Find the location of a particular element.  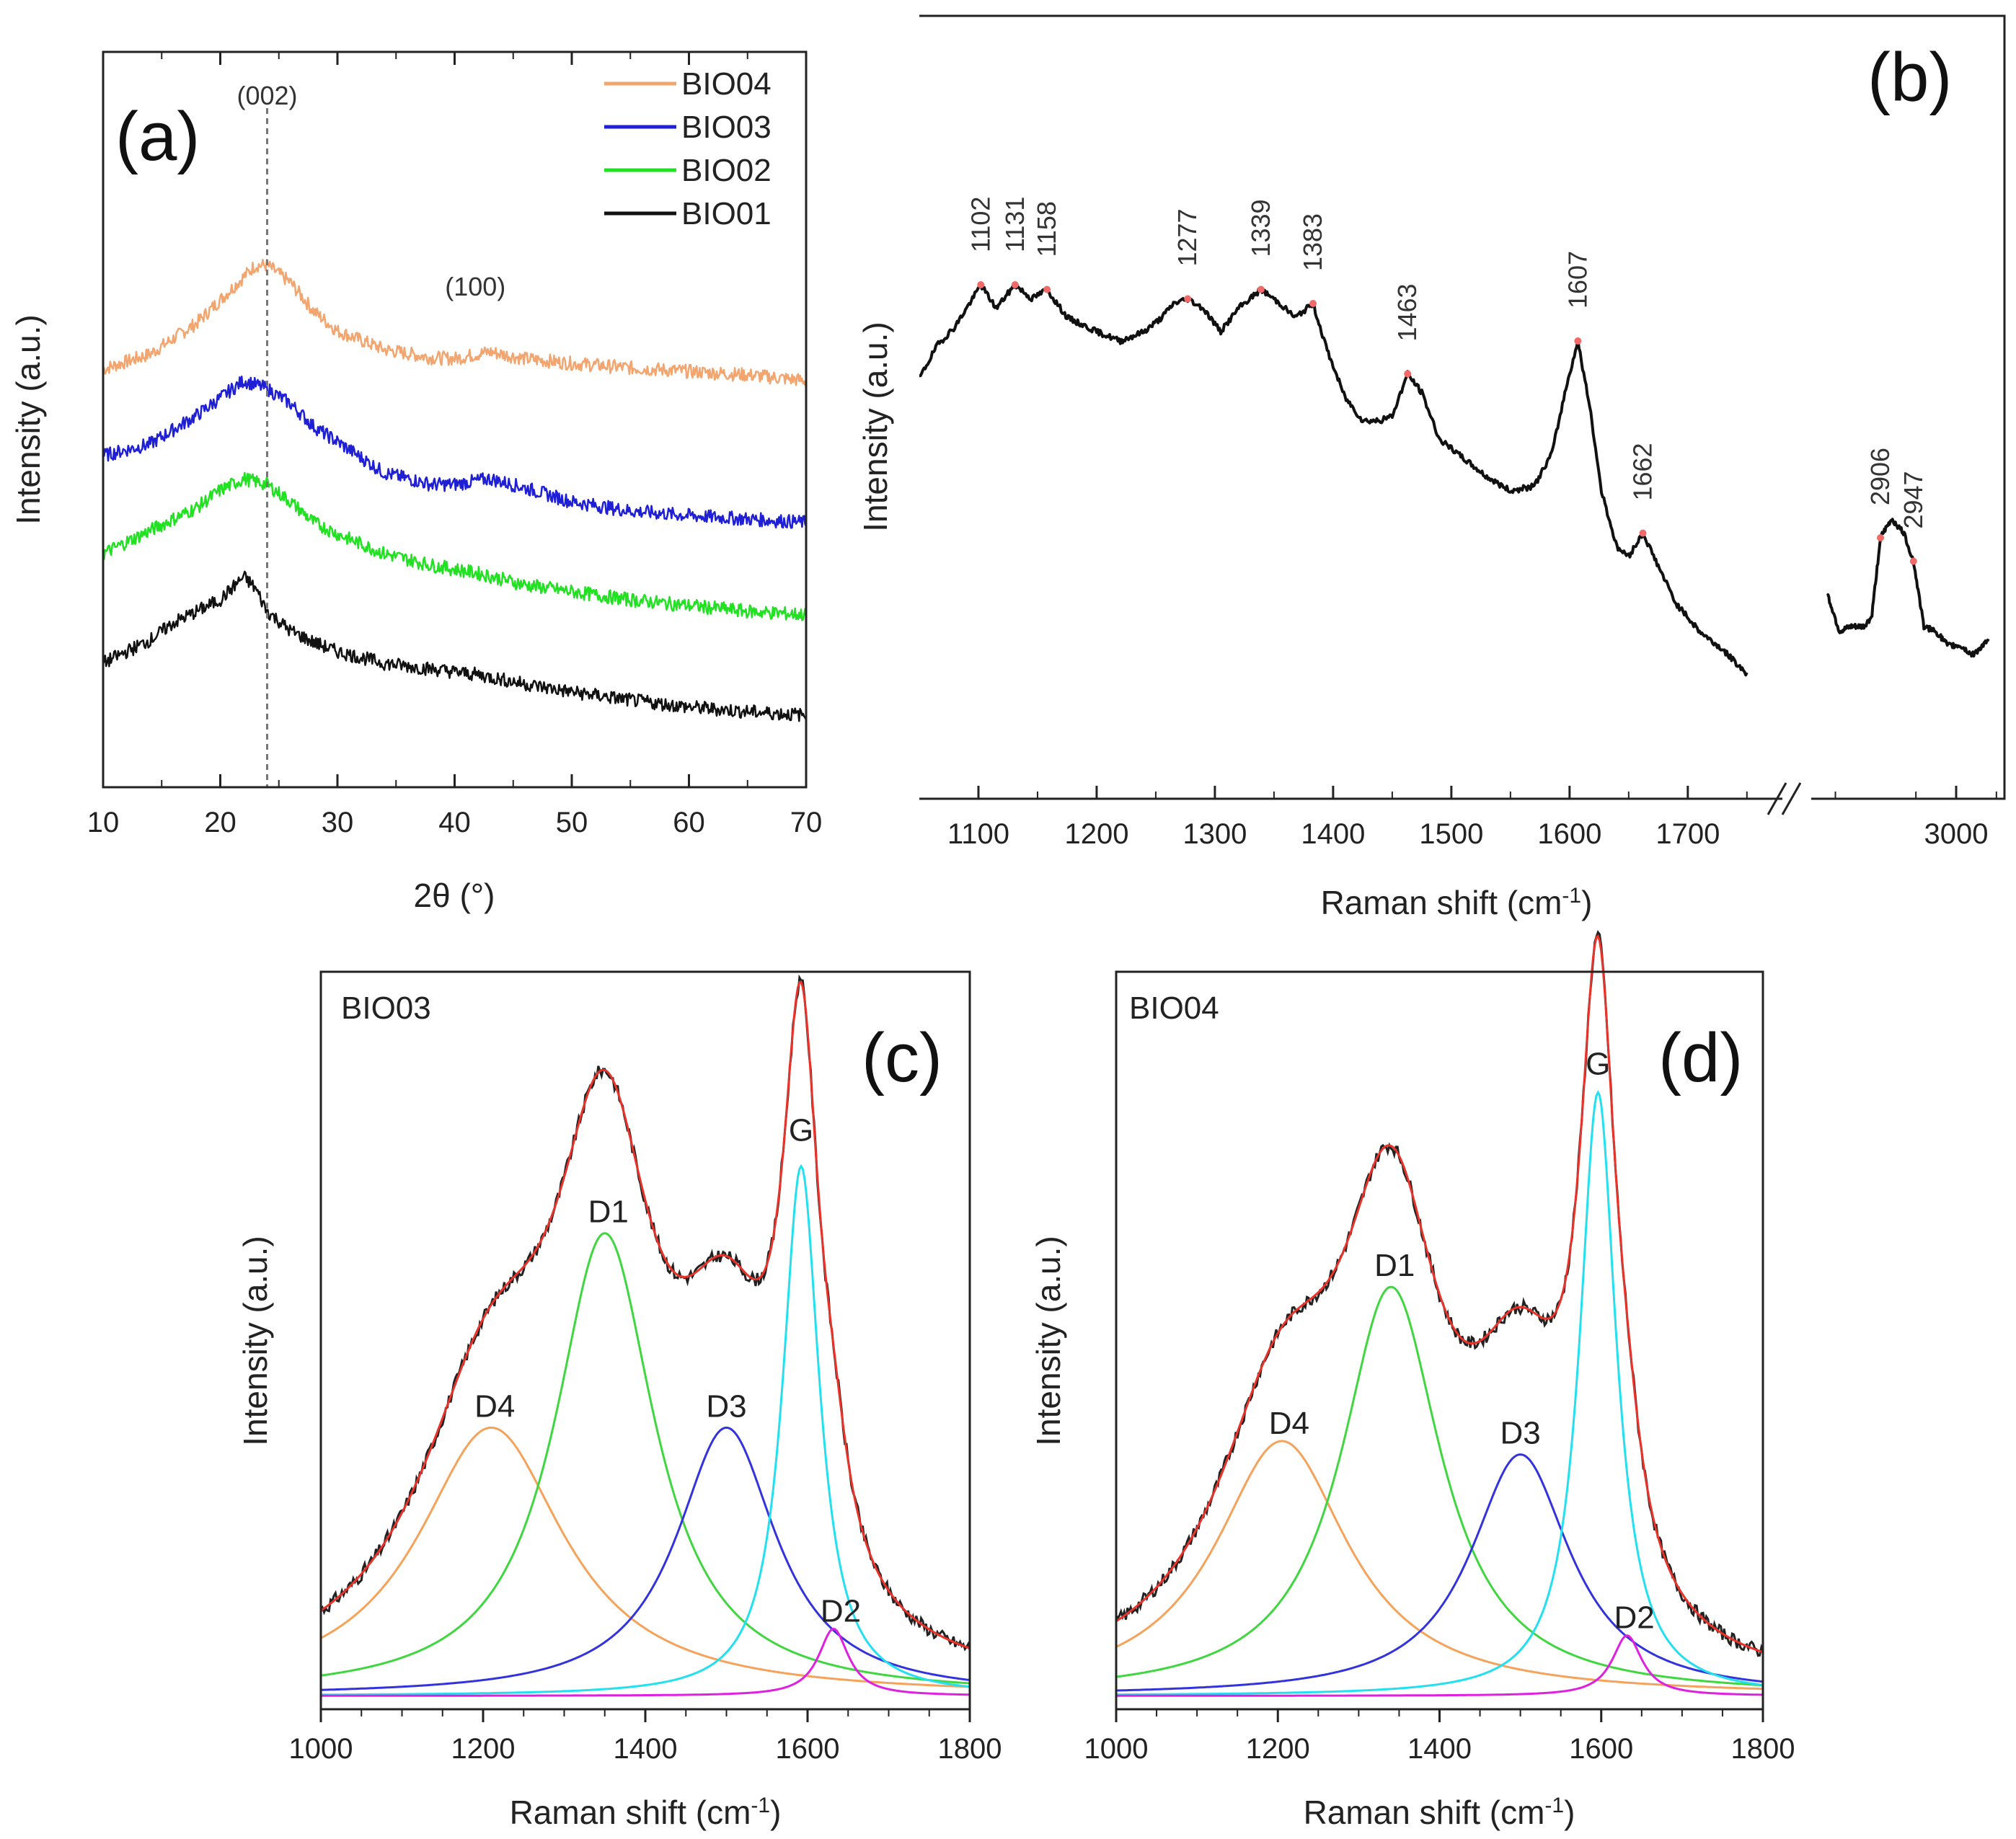

panel-b-series-low is located at coordinates (1333, 480).